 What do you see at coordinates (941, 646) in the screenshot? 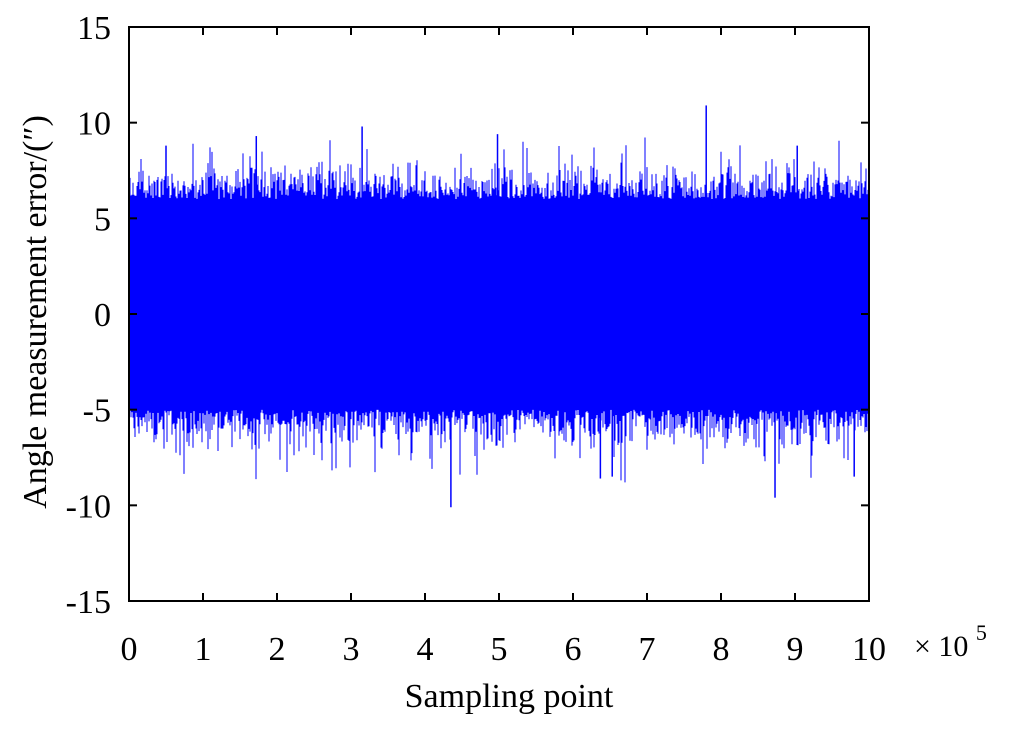
I see `x-scale-text: × 10` at bounding box center [941, 646].